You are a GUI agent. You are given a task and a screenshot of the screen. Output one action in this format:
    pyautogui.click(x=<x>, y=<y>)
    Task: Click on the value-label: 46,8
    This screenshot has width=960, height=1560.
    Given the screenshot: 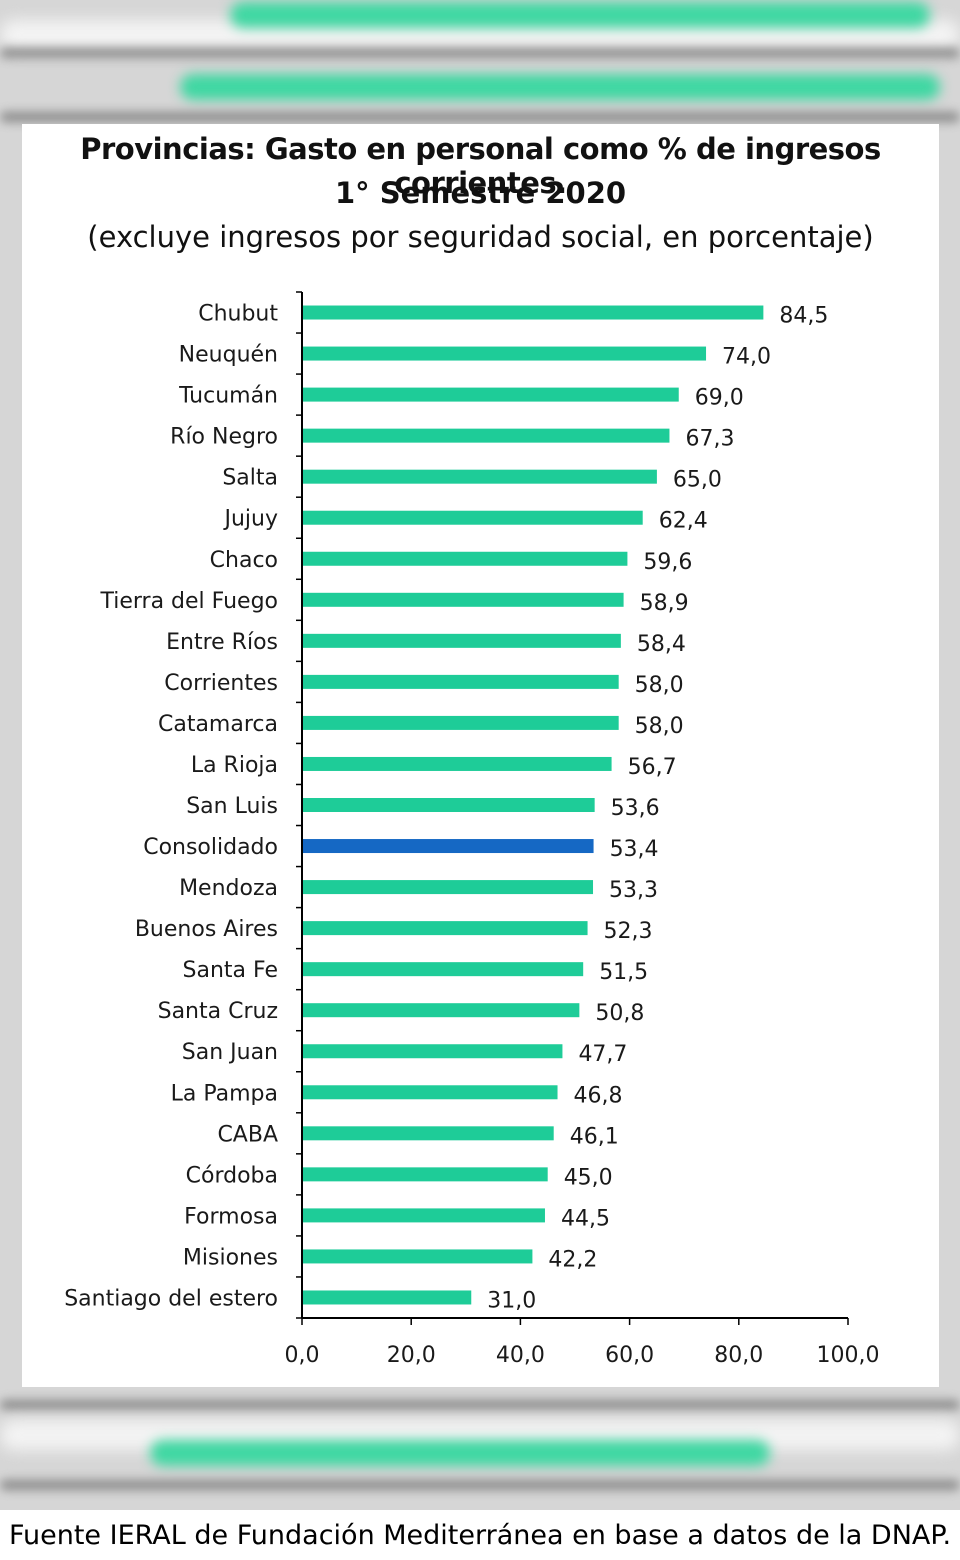 What is the action you would take?
    pyautogui.click(x=598, y=1095)
    